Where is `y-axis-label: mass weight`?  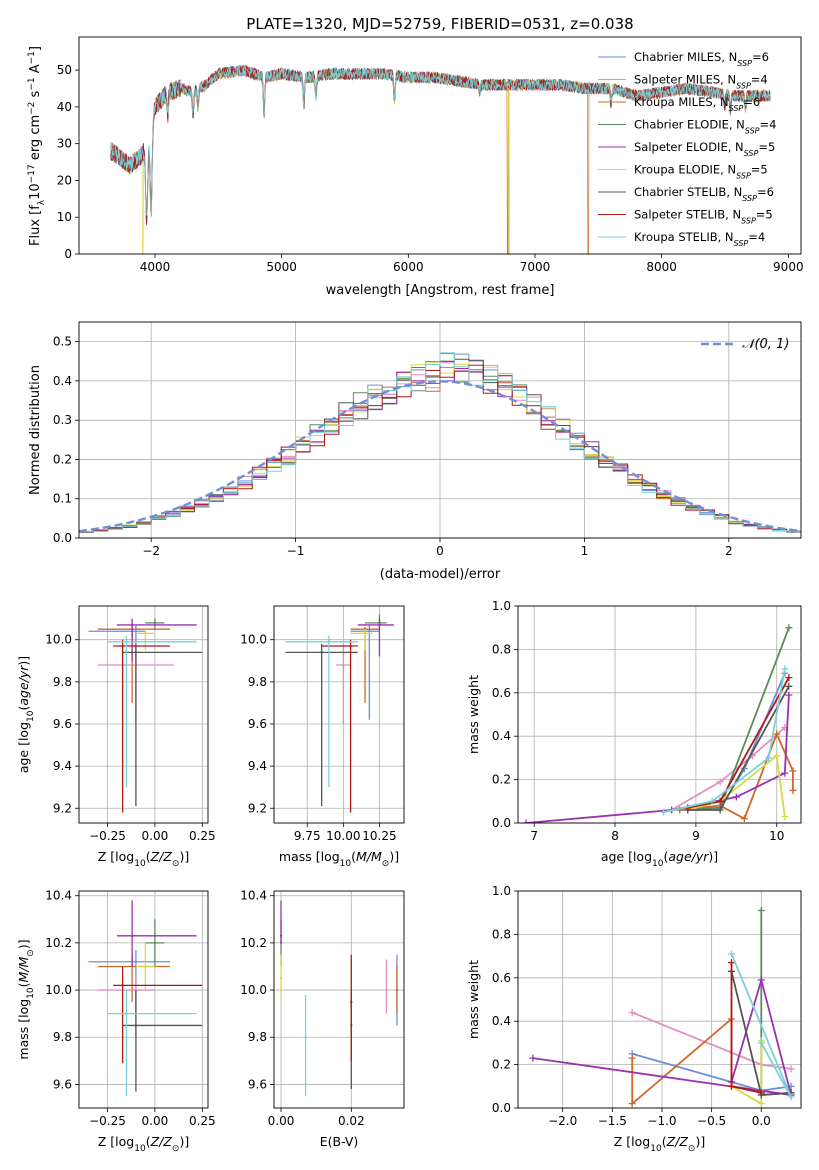 y-axis-label: mass weight is located at coordinates (473, 999).